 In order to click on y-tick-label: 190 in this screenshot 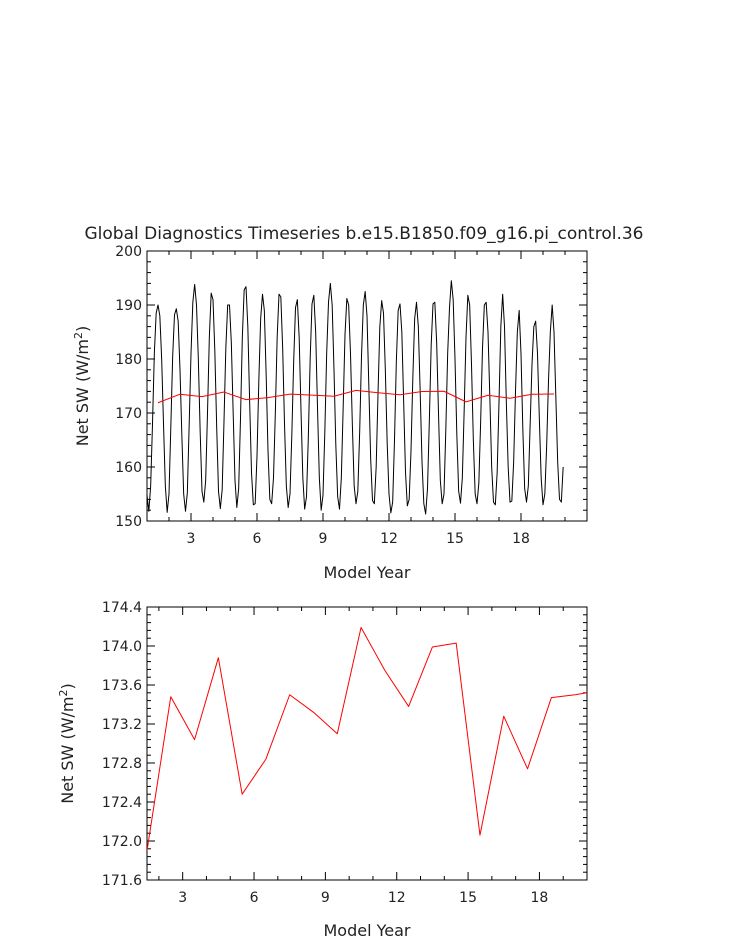, I will do `click(128, 306)`.